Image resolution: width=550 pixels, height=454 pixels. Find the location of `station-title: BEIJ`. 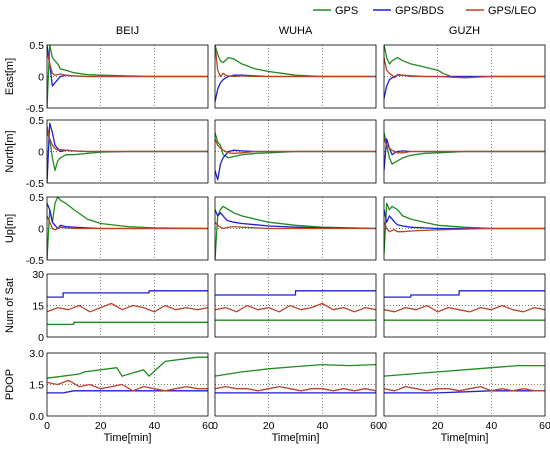

station-title: BEIJ is located at coordinates (127, 31).